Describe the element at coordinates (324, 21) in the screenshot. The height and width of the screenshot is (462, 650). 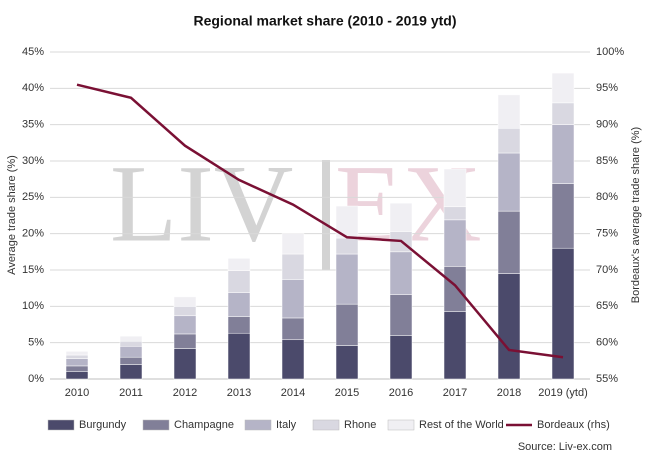
I see `chart-title: Regional market share (2010 - 2019 ytd)` at that location.